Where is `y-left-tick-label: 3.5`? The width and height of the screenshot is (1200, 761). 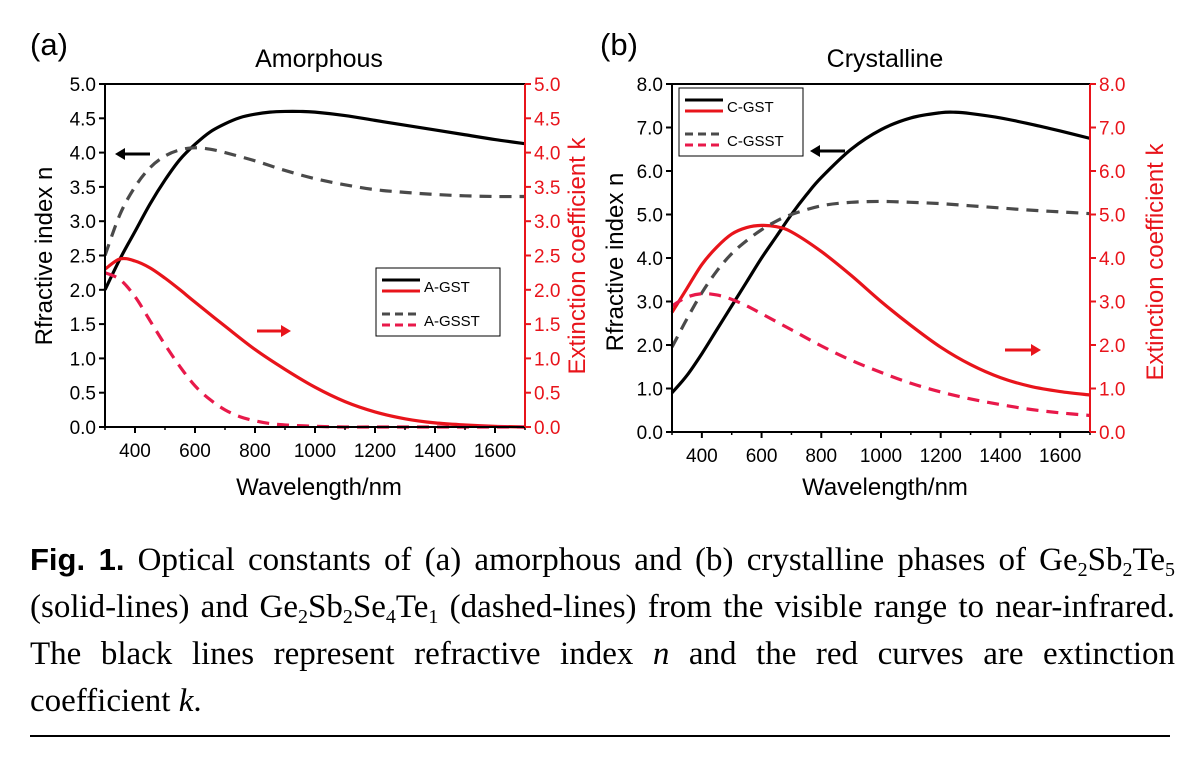 y-left-tick-label: 3.5 is located at coordinates (83, 188).